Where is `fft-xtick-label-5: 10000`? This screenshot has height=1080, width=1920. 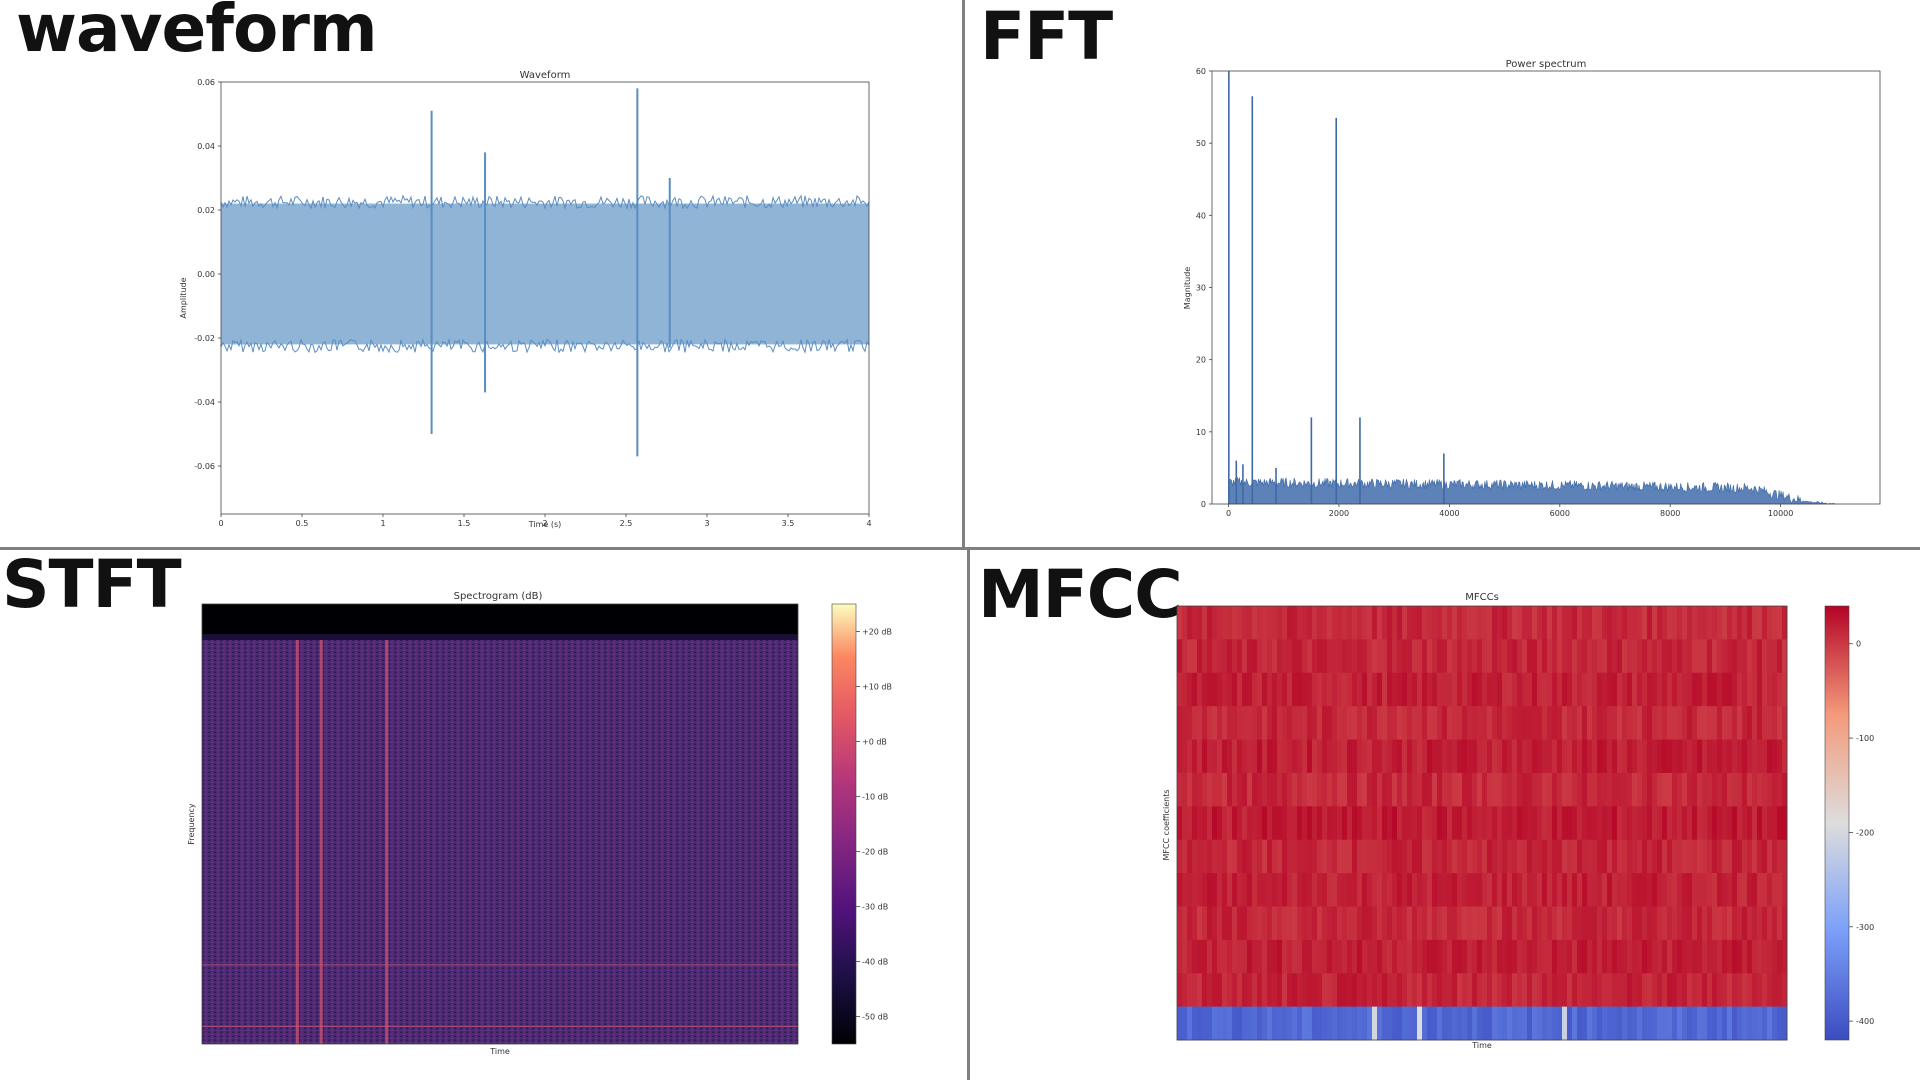
fft-xtick-label-5: 10000 is located at coordinates (1780, 513).